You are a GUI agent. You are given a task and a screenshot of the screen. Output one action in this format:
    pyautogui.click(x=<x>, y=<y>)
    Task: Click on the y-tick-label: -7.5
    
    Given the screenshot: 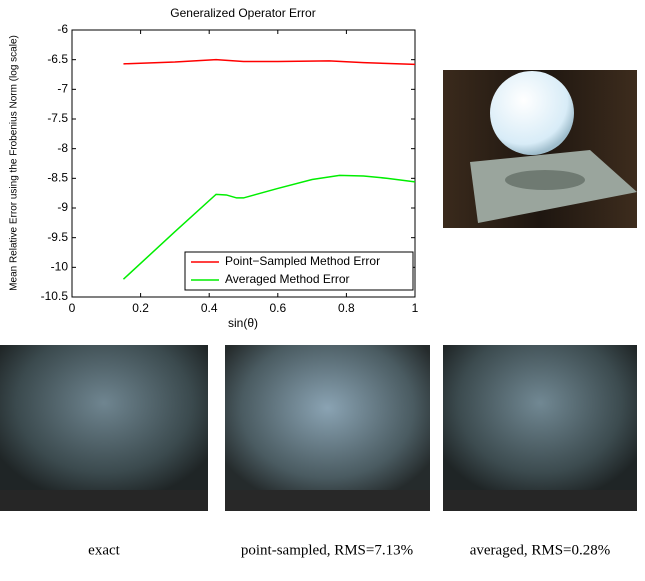 What is the action you would take?
    pyautogui.click(x=57, y=118)
    